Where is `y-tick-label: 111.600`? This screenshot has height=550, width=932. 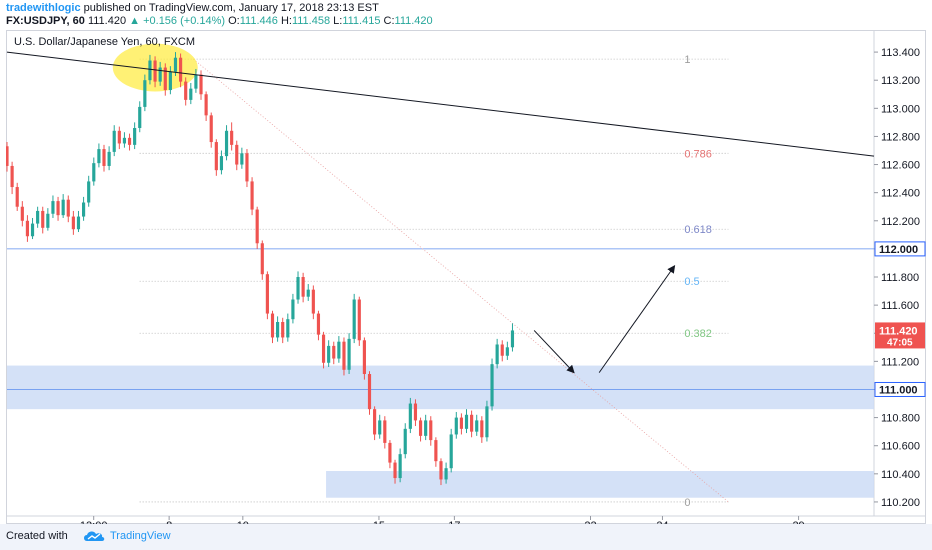
y-tick-label: 111.600 is located at coordinates (900, 306).